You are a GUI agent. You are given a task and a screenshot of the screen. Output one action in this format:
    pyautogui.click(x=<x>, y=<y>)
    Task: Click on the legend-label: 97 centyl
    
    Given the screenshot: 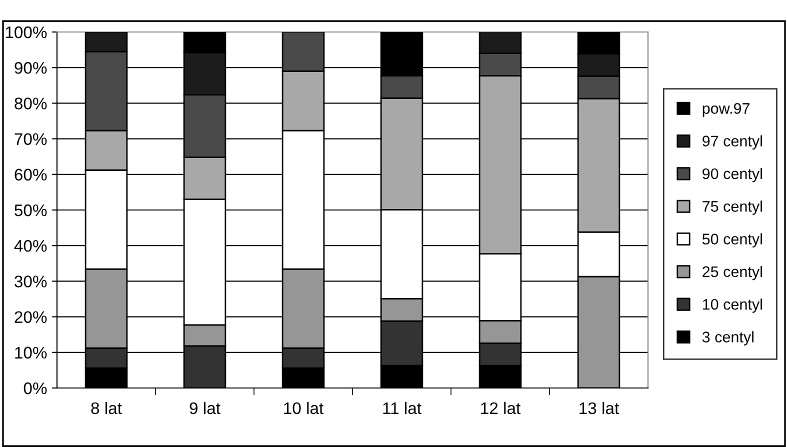 What is the action you would take?
    pyautogui.click(x=732, y=142)
    